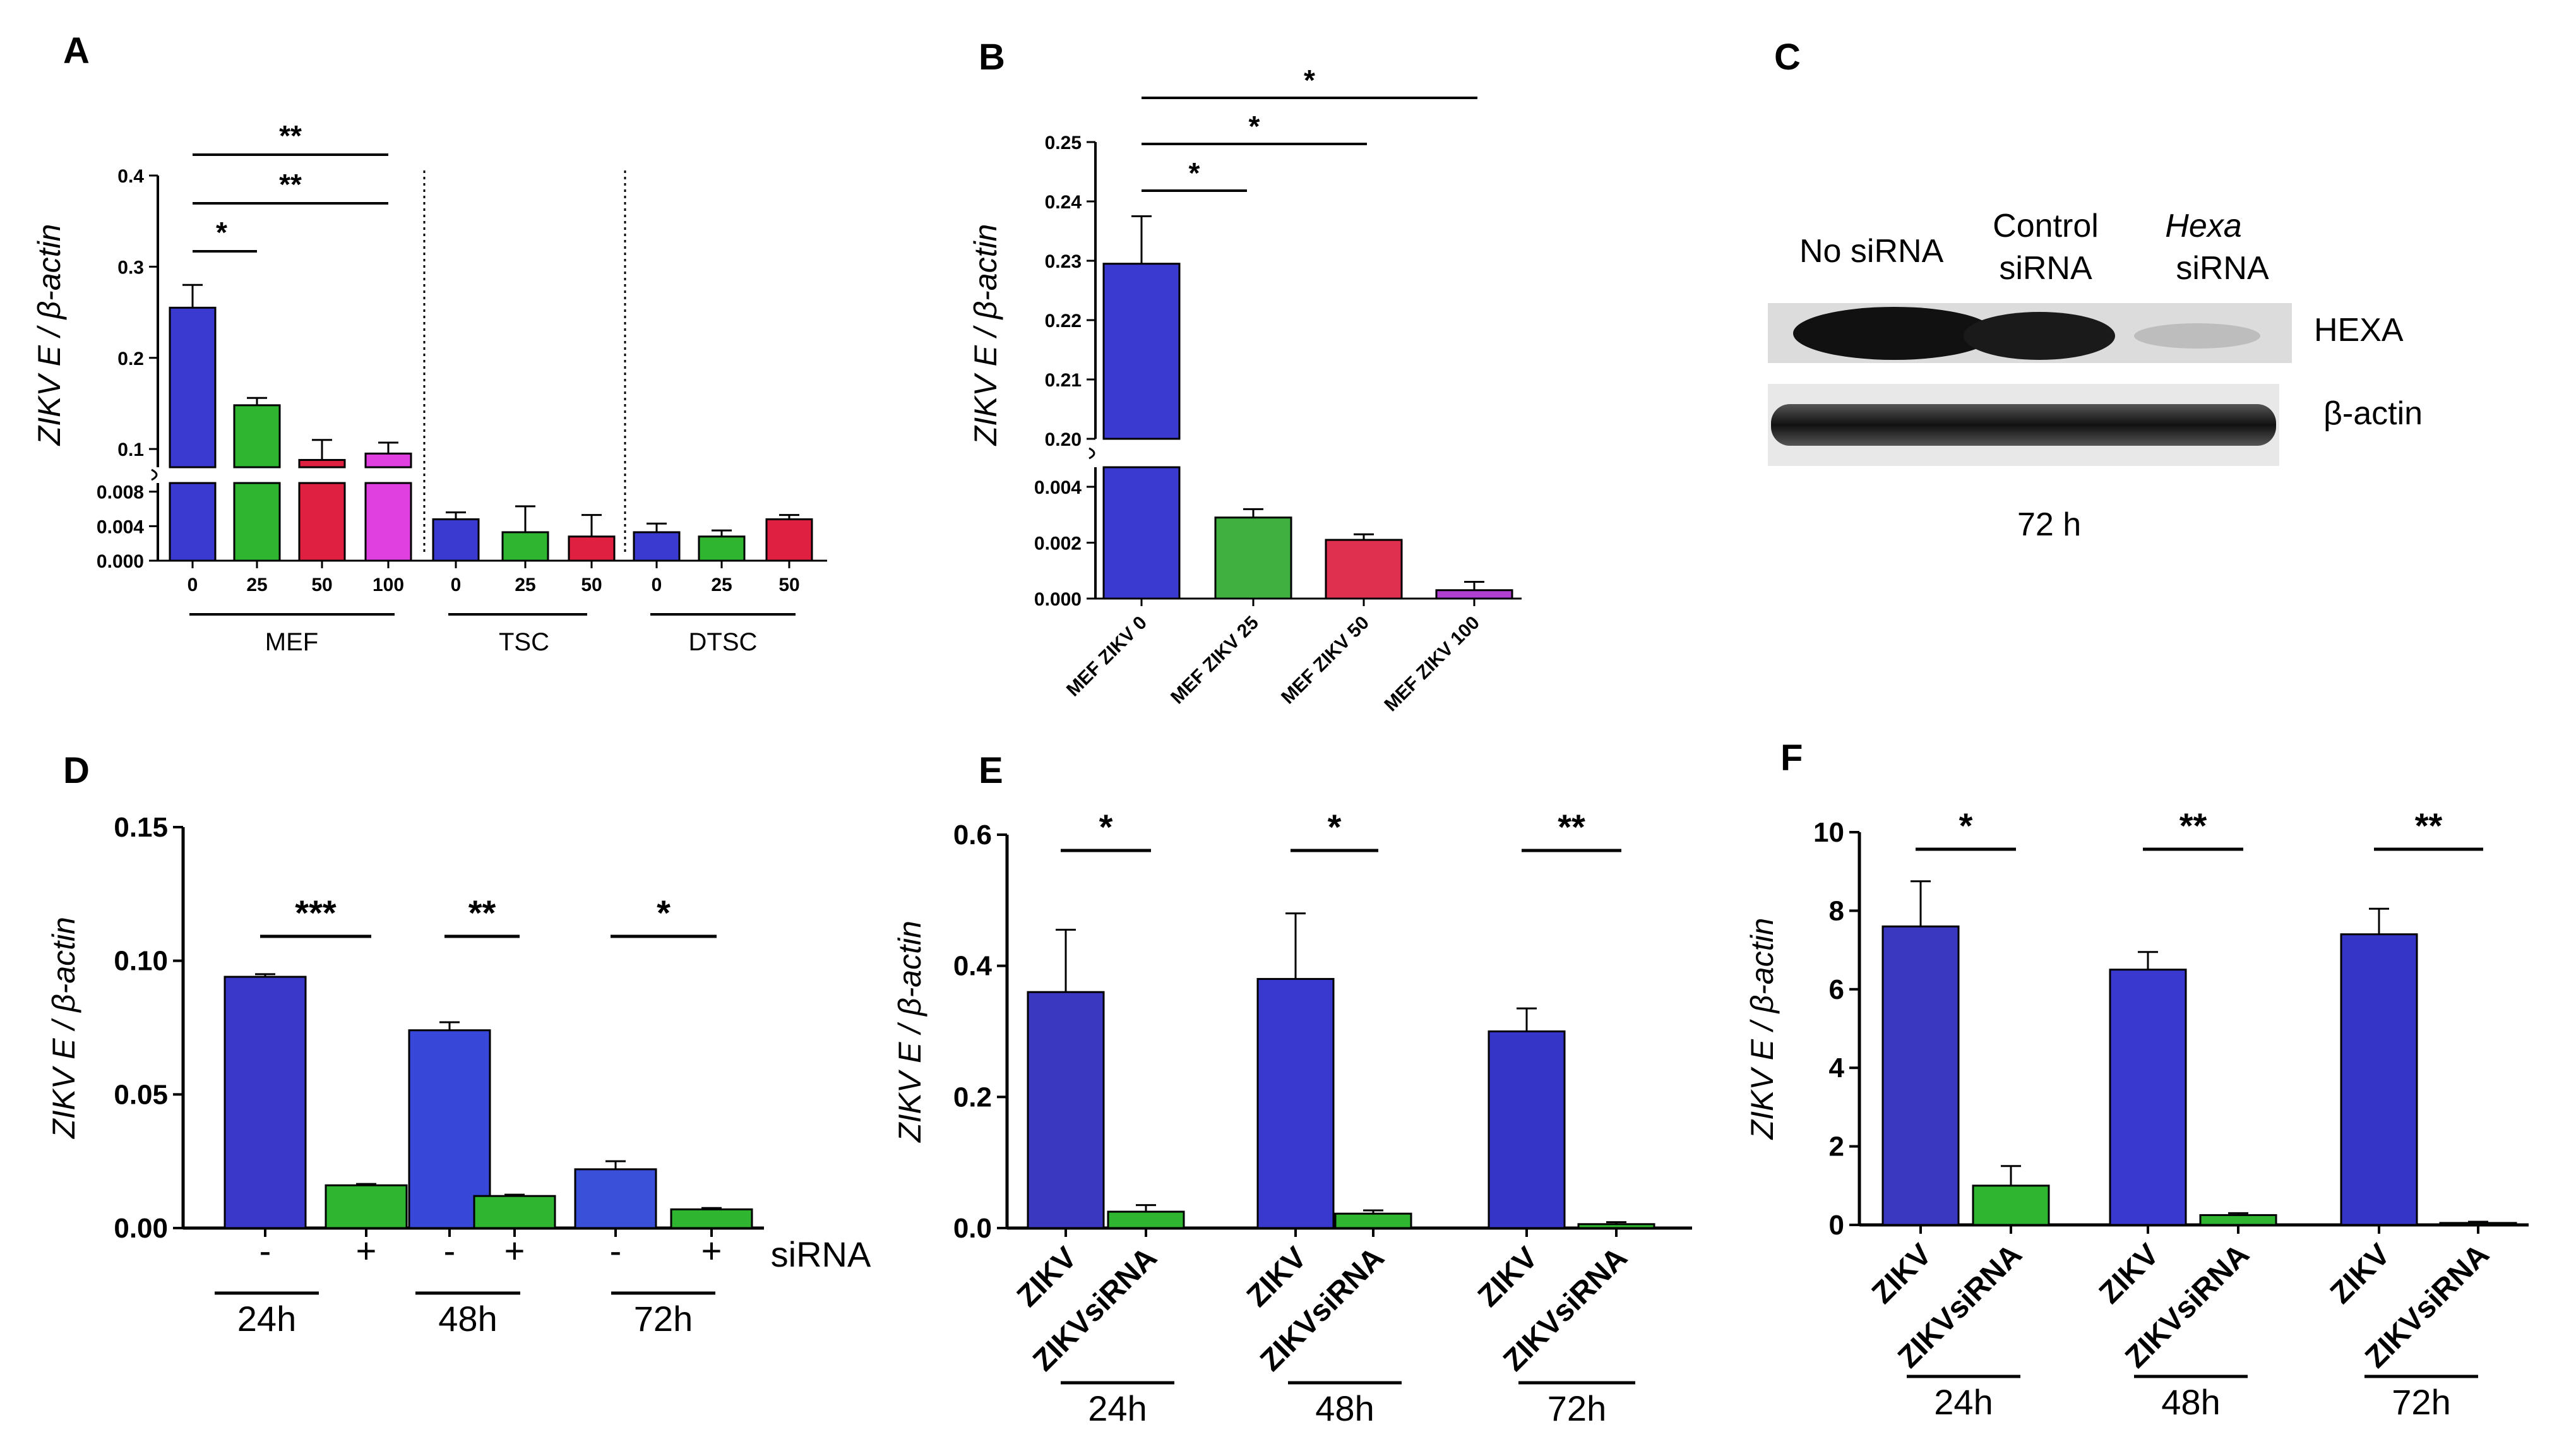 Image resolution: width=2564 pixels, height=1456 pixels. I want to click on y-tick-label: 0.008, so click(120, 492).